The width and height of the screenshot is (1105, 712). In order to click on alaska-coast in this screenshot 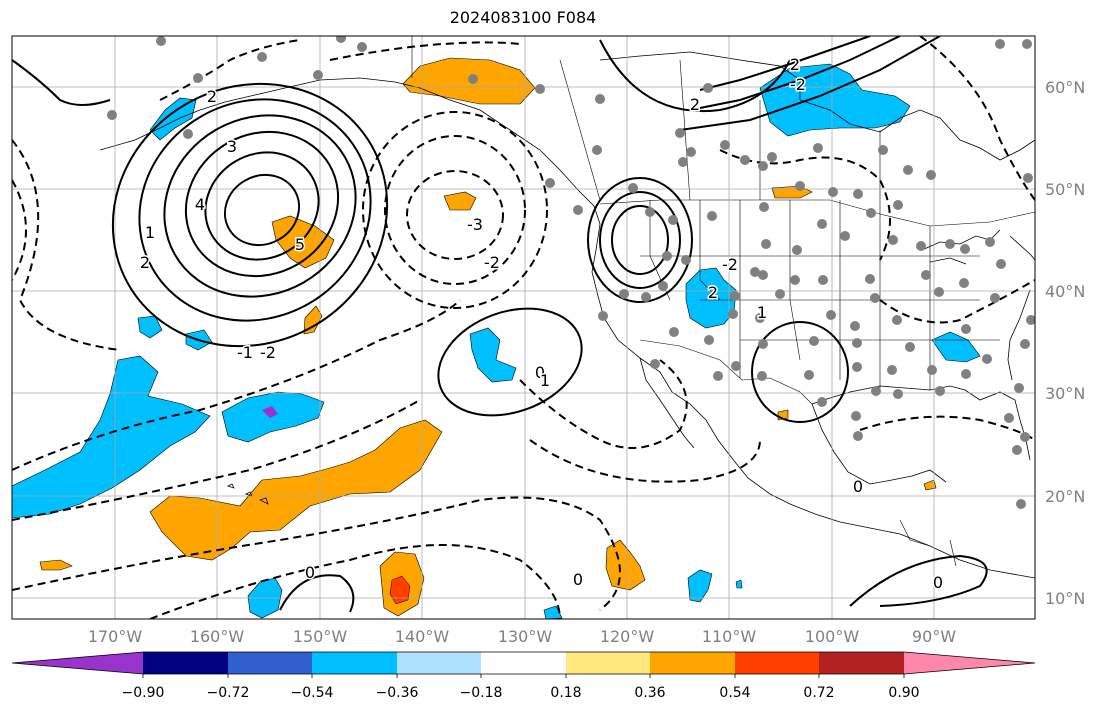, I will do `click(350, 151)`.